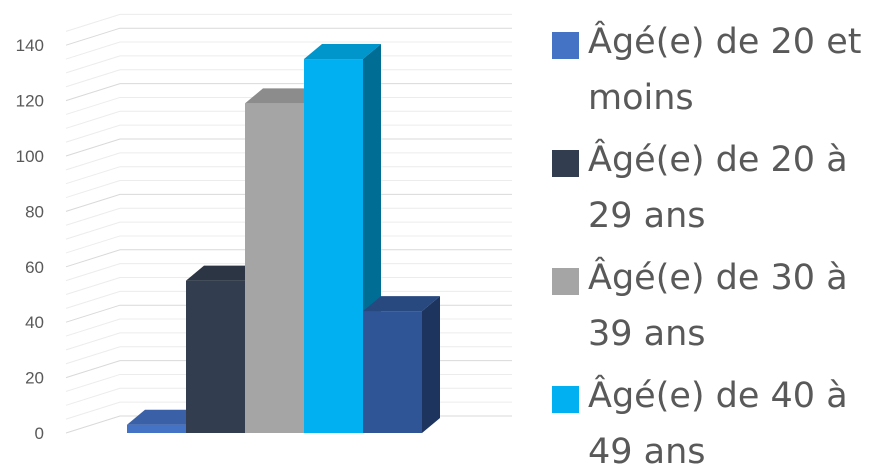  What do you see at coordinates (34, 267) in the screenshot?
I see `y-tick-label: 60` at bounding box center [34, 267].